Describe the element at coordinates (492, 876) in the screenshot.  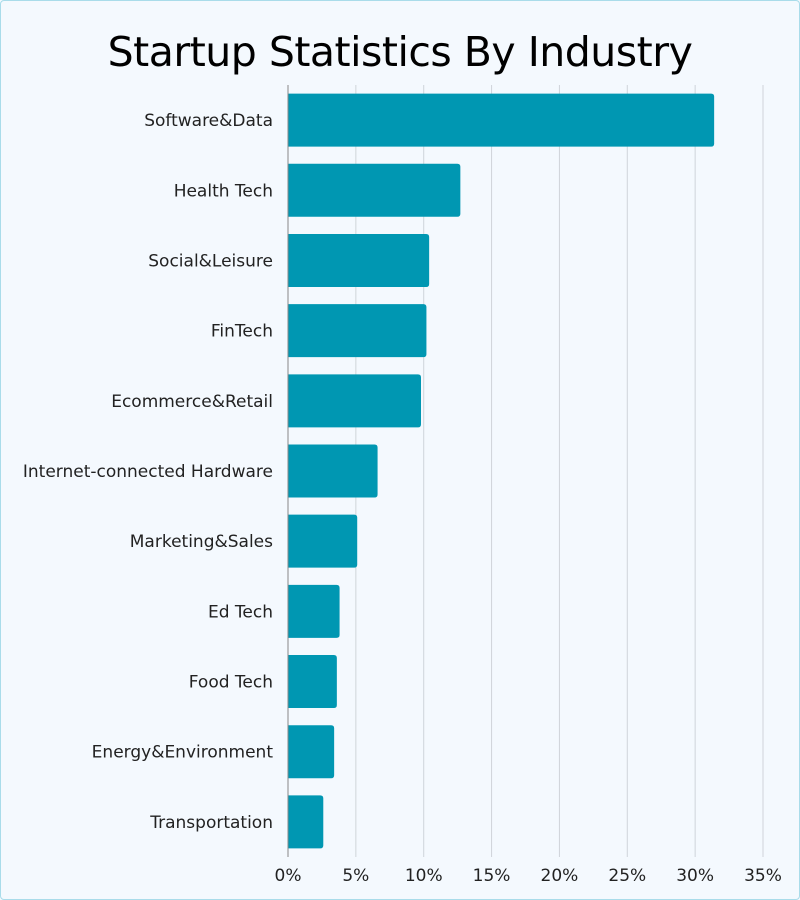
I see `x-tick-label: 15%` at that location.